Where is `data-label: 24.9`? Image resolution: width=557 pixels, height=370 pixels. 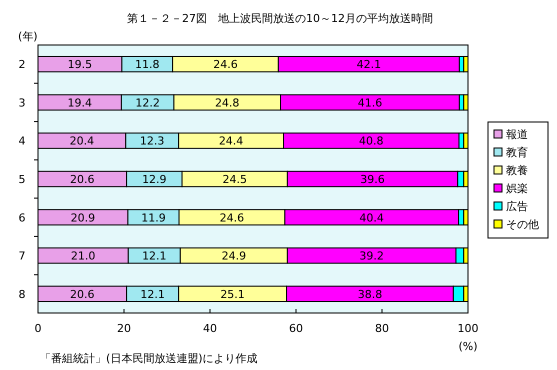
data-label: 24.9 is located at coordinates (234, 256).